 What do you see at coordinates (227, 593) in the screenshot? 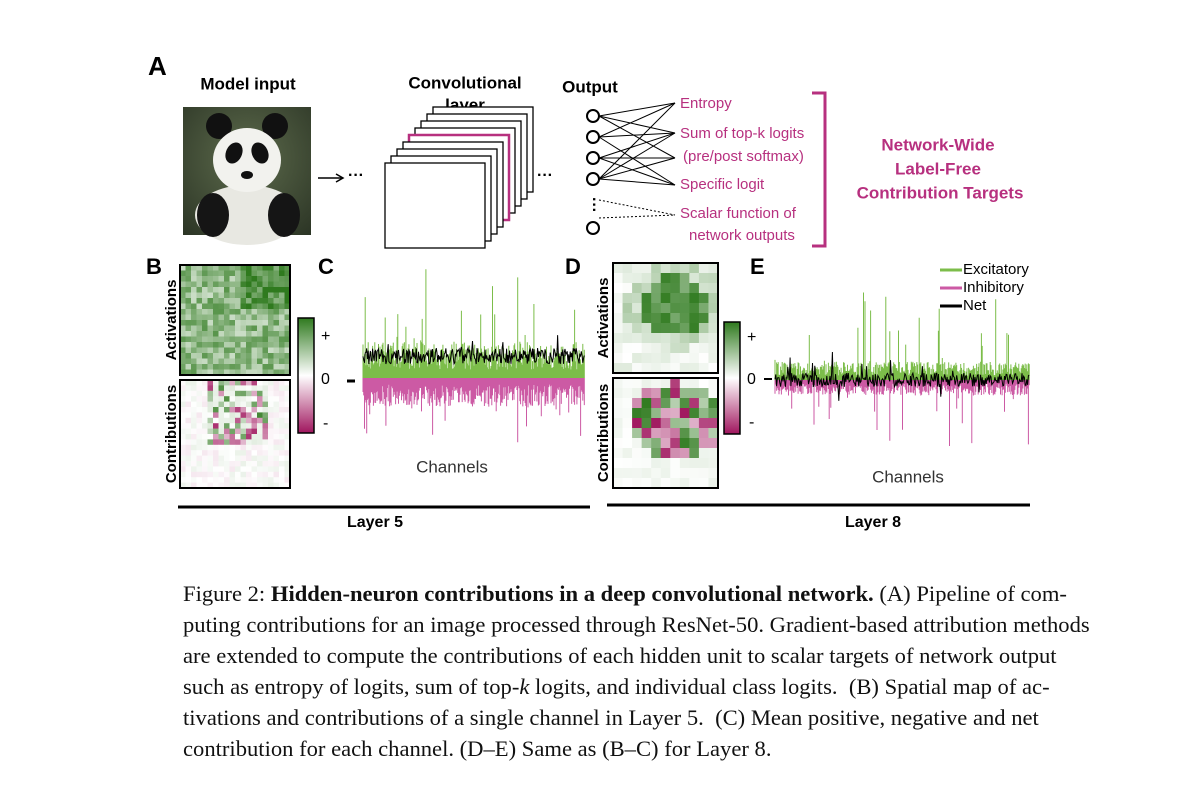
I see `caption-text: Figure 2:` at bounding box center [227, 593].